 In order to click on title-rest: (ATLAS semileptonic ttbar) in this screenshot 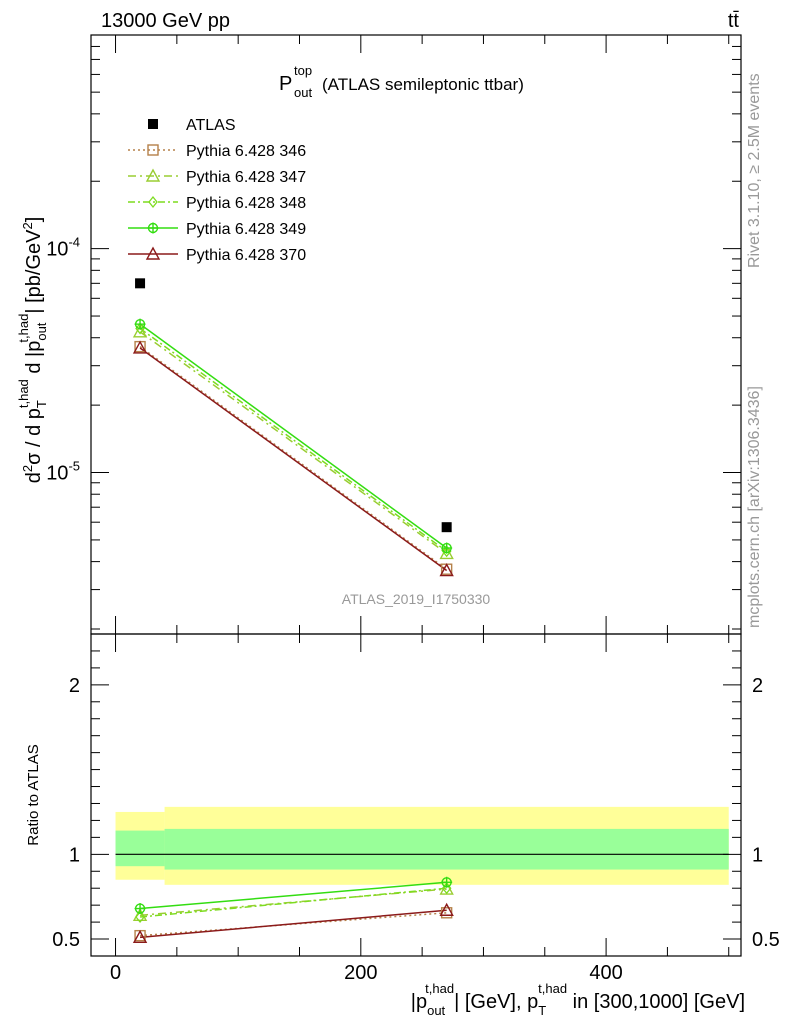, I will do `click(423, 84)`.